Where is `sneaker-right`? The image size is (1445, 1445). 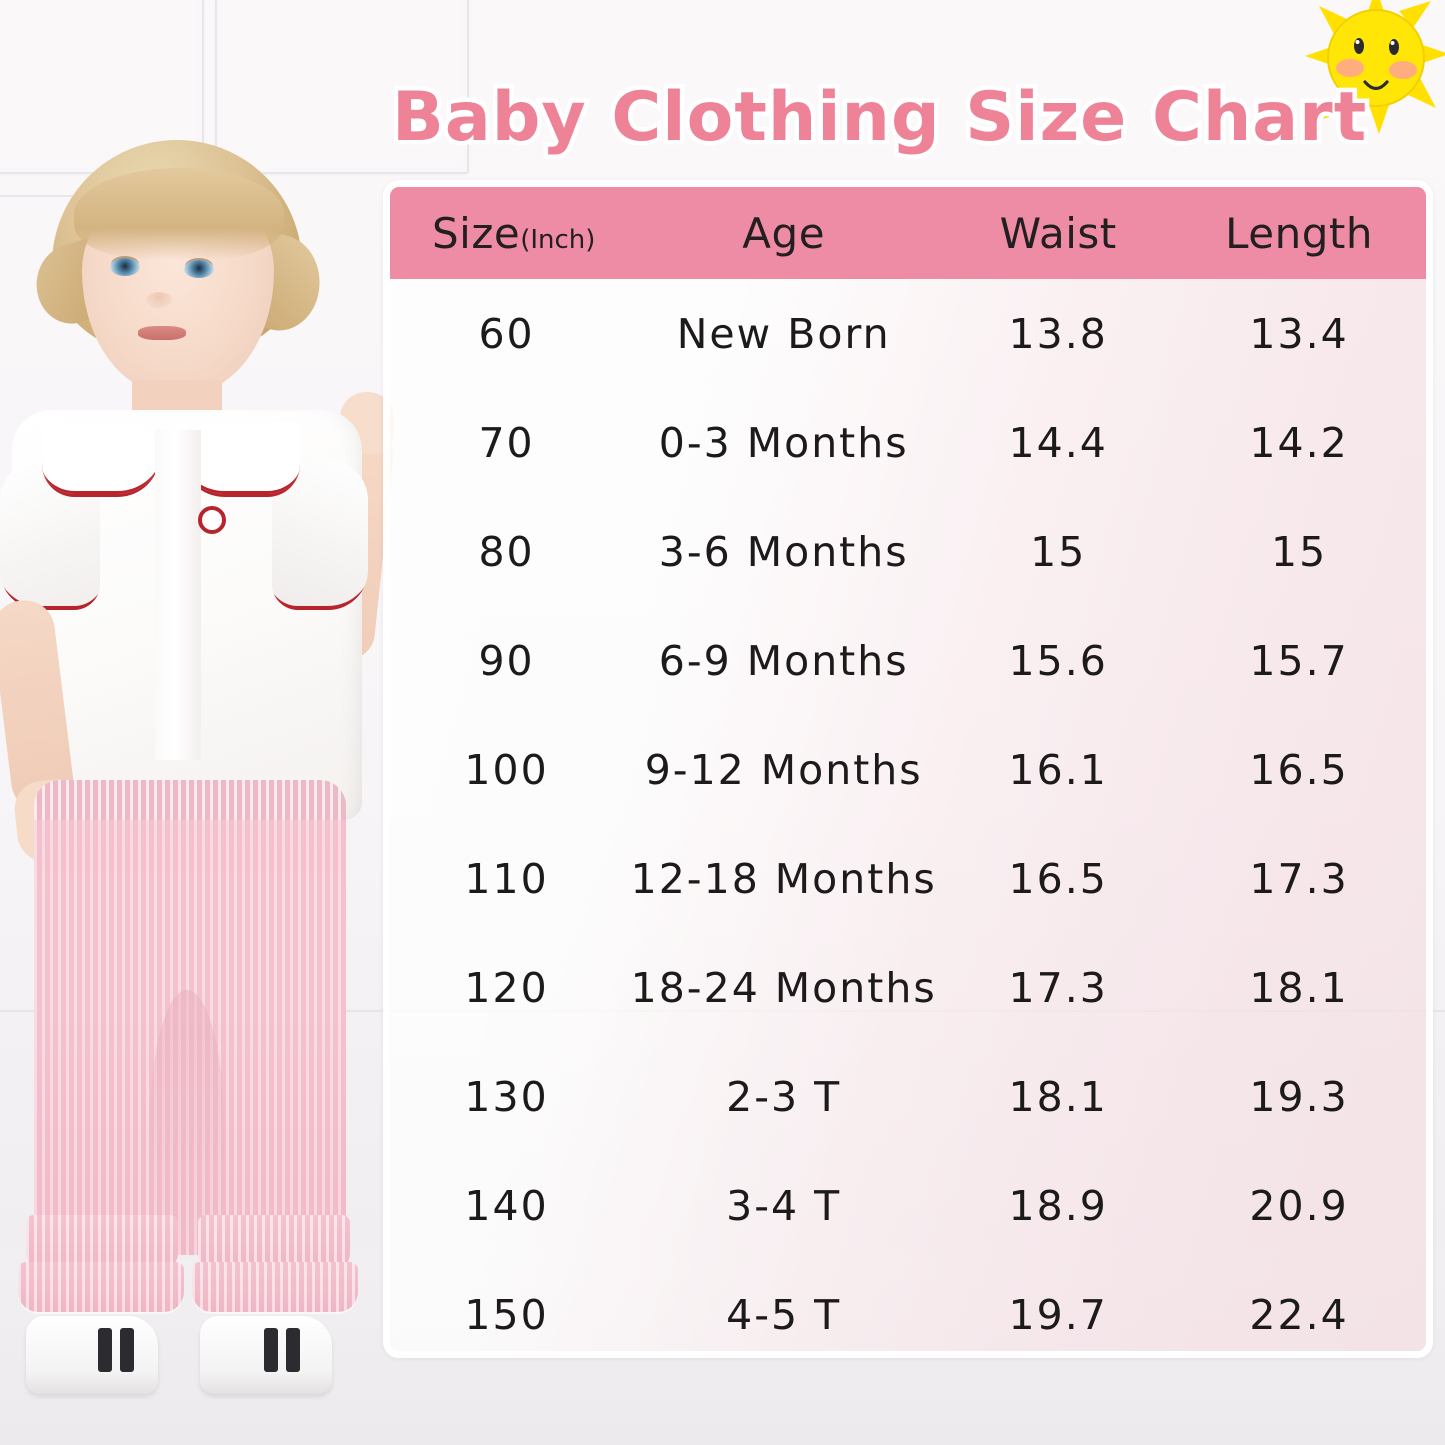
sneaker-right is located at coordinates (266, 1355).